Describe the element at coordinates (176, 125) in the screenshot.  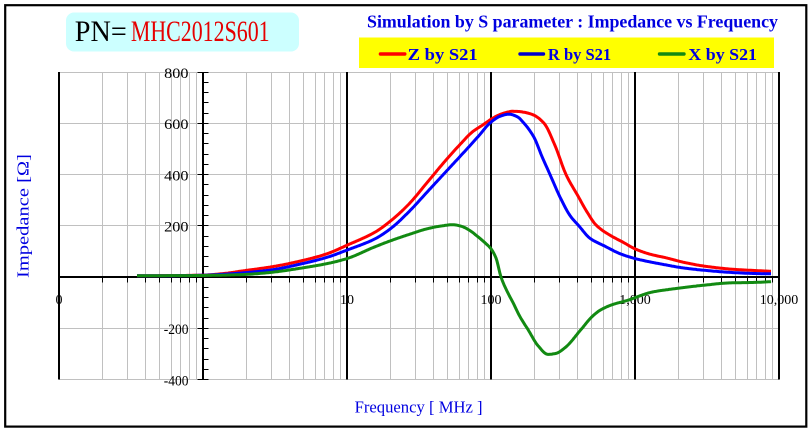
I see `svg-text: 600` at that location.